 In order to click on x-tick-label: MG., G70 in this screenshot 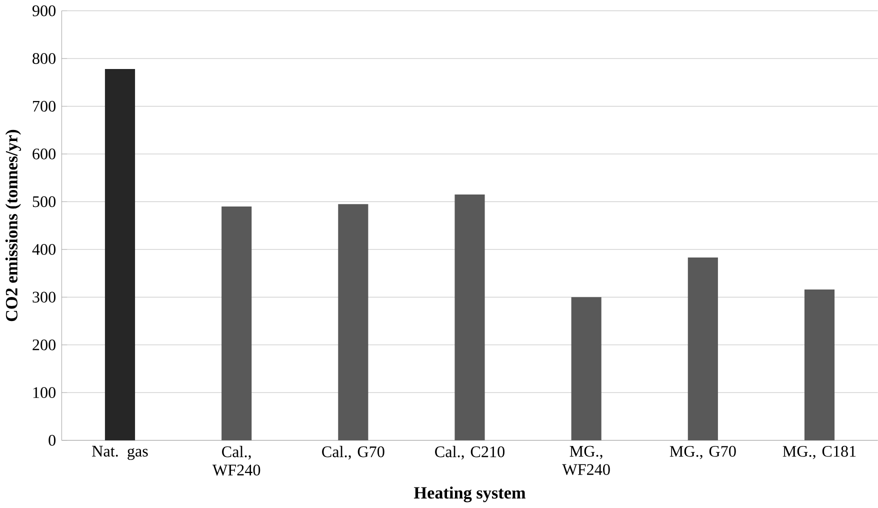, I will do `click(703, 453)`.